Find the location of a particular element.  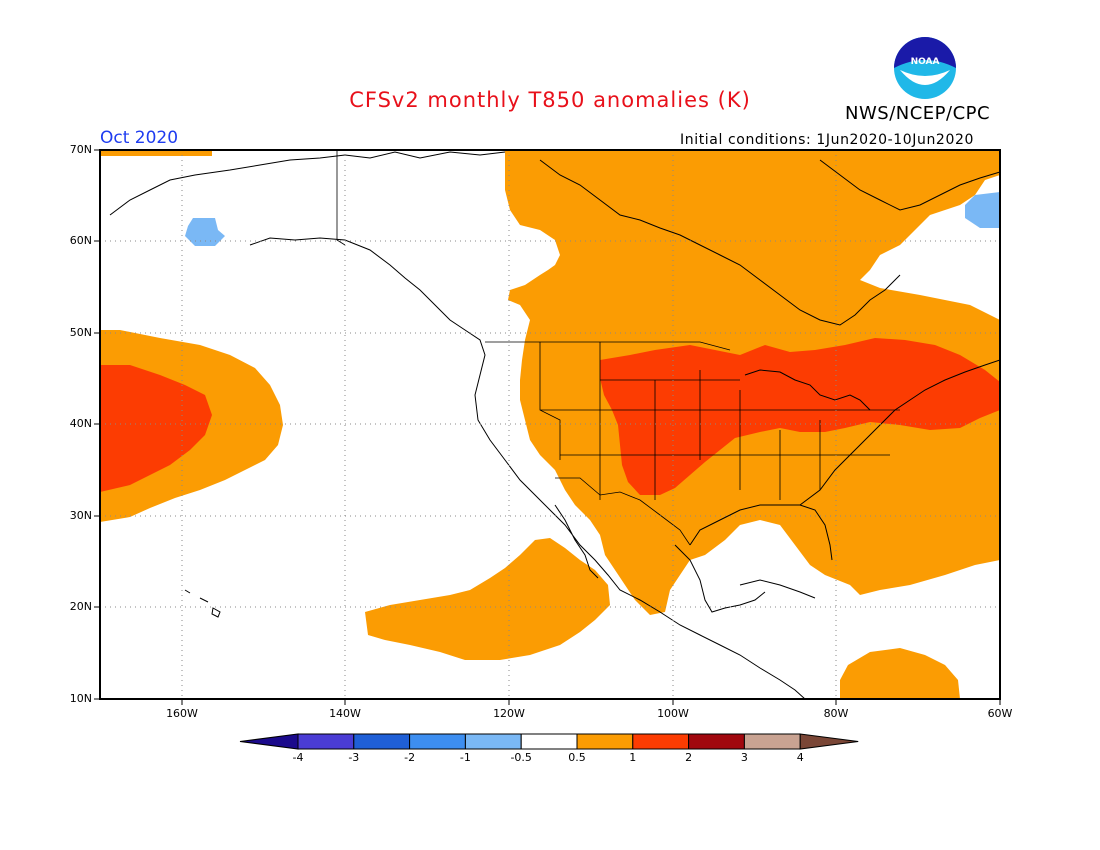

state-lines is located at coordinates (719, 421).